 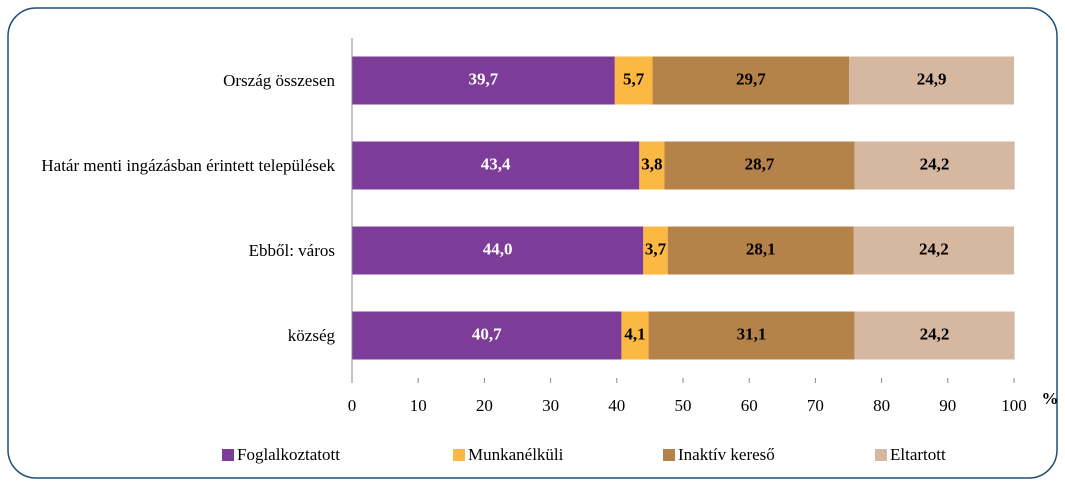 What do you see at coordinates (918, 454) in the screenshot?
I see `legend-label: Eltartott` at bounding box center [918, 454].